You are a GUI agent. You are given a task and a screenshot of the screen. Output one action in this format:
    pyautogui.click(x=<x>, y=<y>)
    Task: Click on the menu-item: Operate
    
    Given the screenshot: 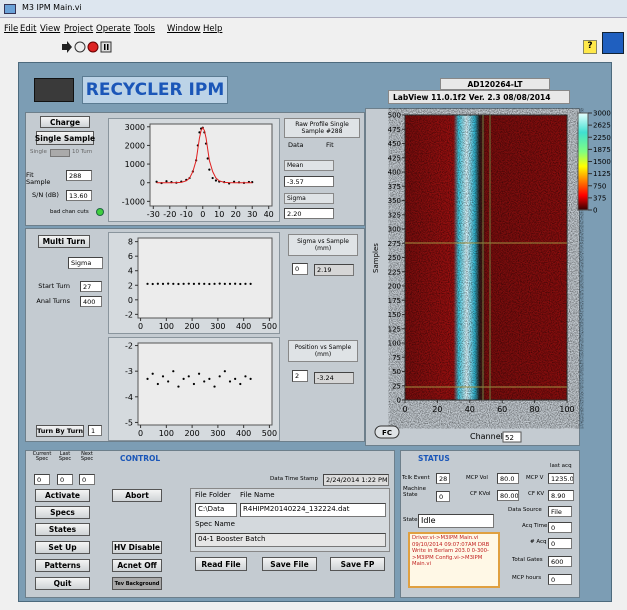 What is the action you would take?
    pyautogui.click(x=113, y=29)
    